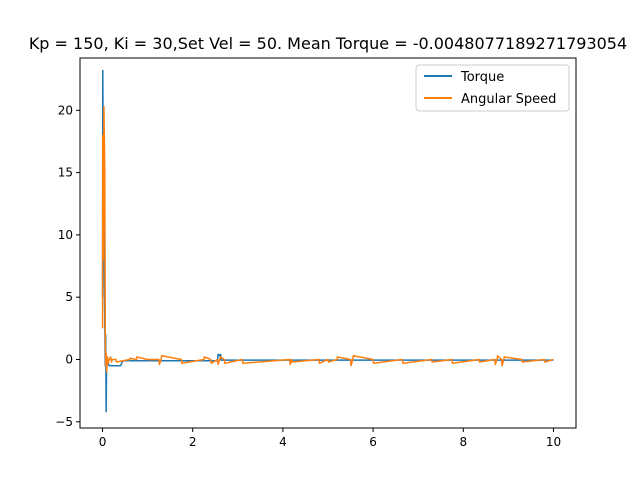  What do you see at coordinates (69, 297) in the screenshot?
I see `y-tick-label: 5` at bounding box center [69, 297].